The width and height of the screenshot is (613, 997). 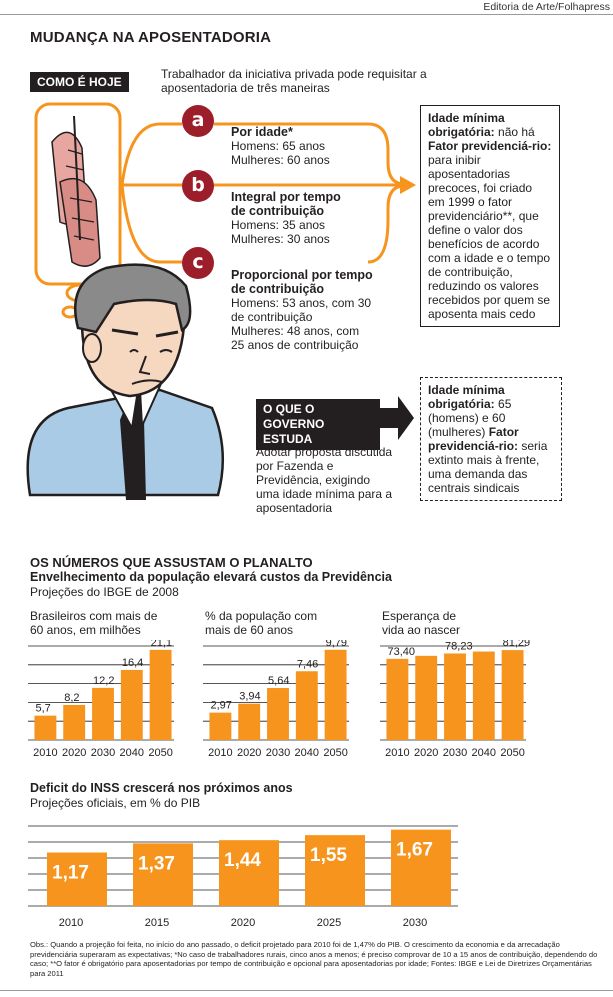 I want to click on tick-label: 2015, so click(x=157, y=923).